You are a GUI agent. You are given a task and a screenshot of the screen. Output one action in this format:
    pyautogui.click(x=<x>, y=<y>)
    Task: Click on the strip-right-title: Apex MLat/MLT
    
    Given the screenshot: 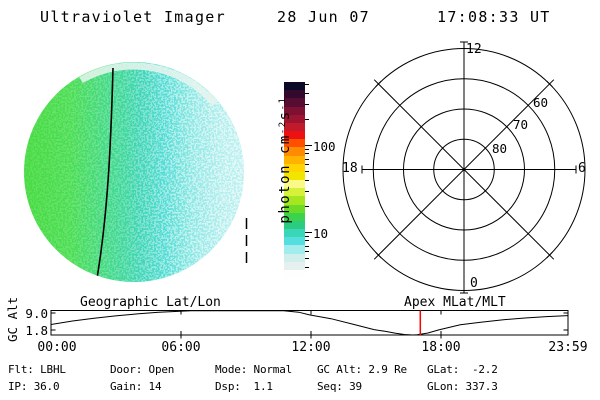 What is the action you would take?
    pyautogui.click(x=455, y=302)
    